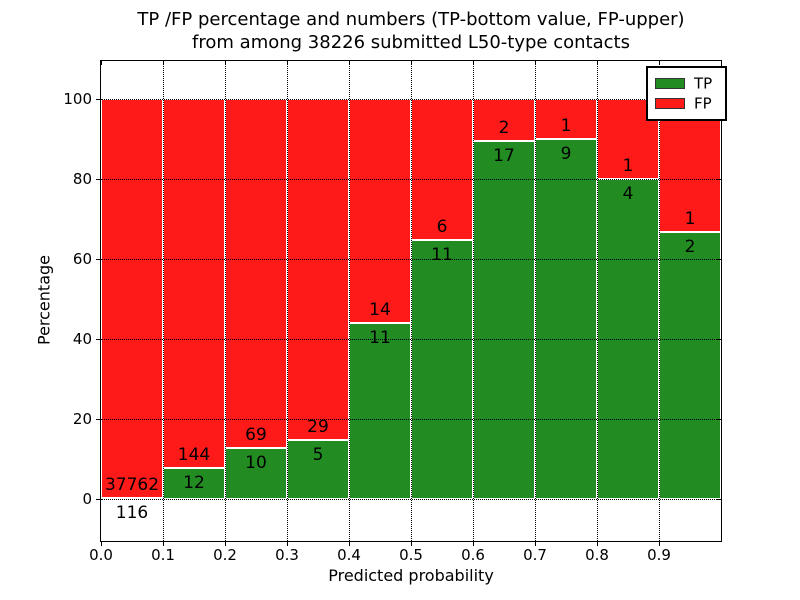 The height and width of the screenshot is (600, 800). Describe the element at coordinates (380, 310) in the screenshot. I see `bar-fp-count: 14` at that location.